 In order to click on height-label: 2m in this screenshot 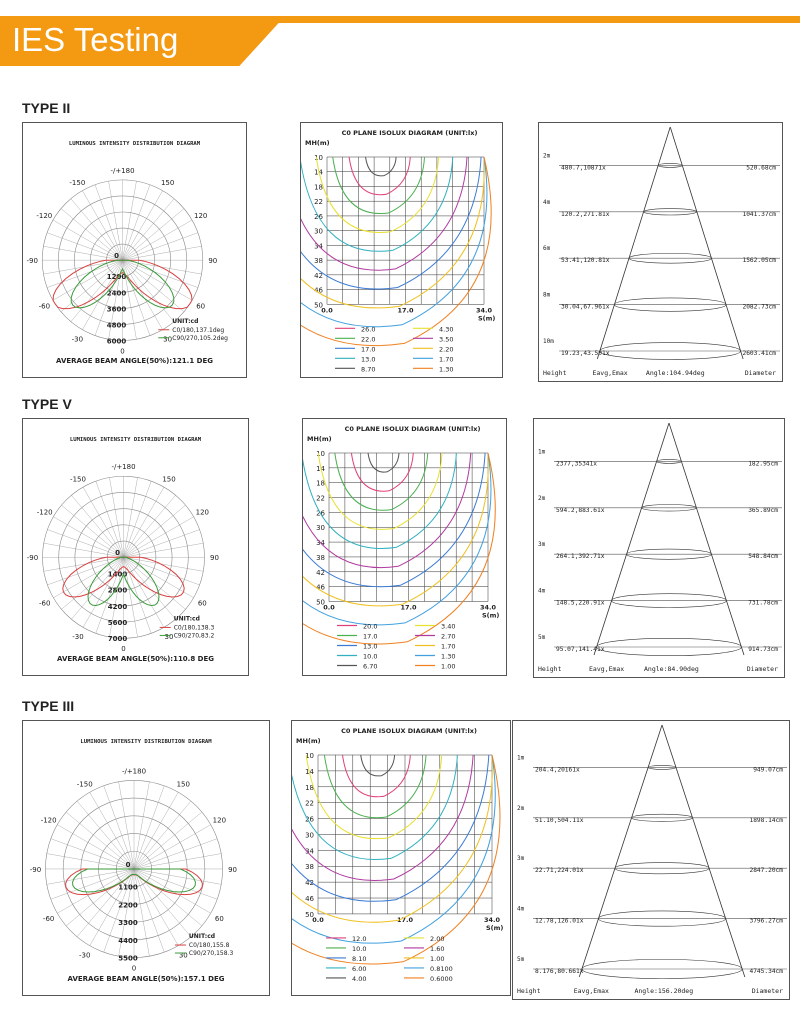, I will do `click(547, 155)`.